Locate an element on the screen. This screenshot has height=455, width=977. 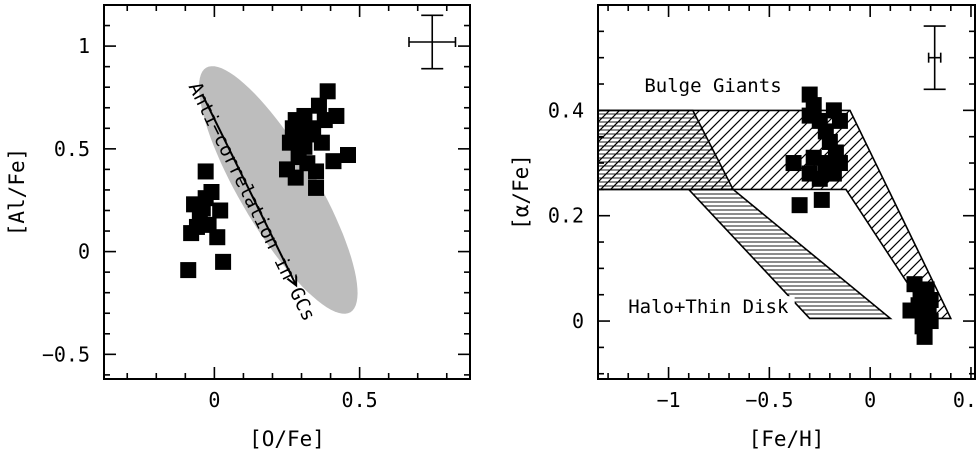
y-tick-label: 0.2 is located at coordinates (566, 216).